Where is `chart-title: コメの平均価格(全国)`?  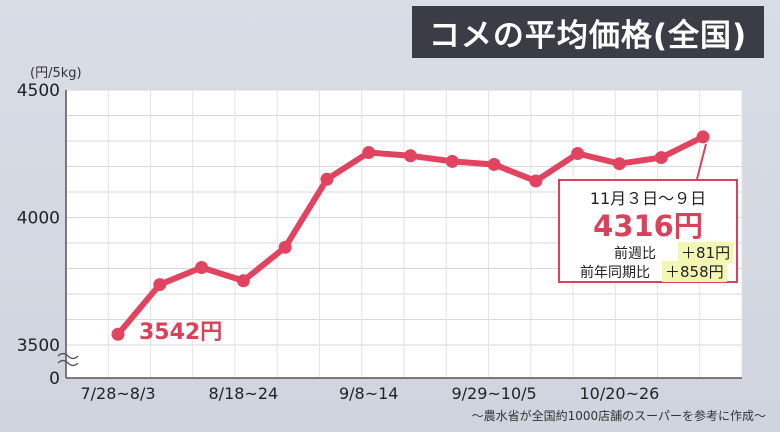 chart-title: コメの平均価格(全国) is located at coordinates (588, 32).